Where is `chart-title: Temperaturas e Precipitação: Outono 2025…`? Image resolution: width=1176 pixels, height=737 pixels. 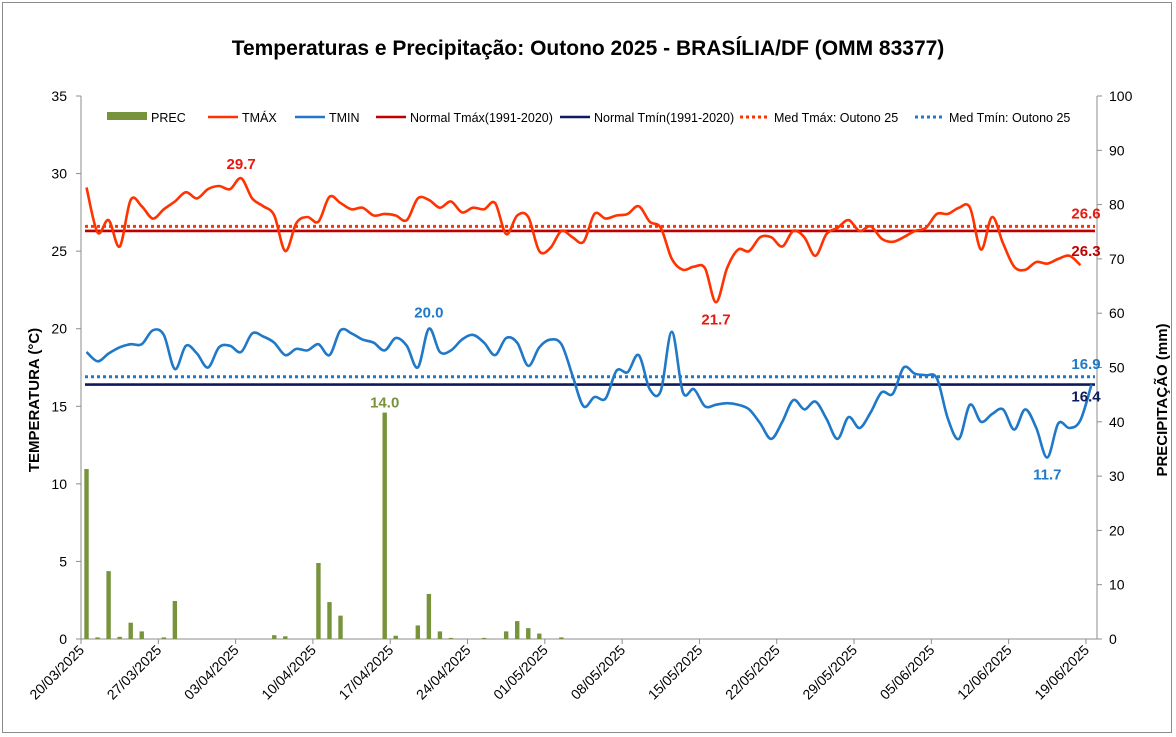 chart-title: Temperaturas e Precipitação: Outono 2025… is located at coordinates (588, 48).